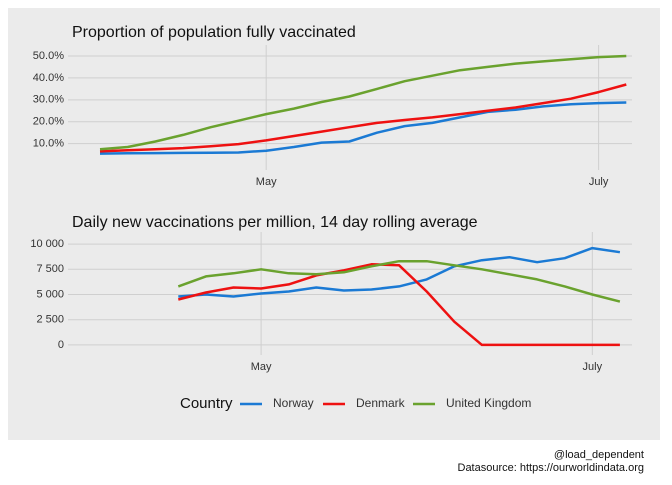 The height and width of the screenshot is (485, 672). What do you see at coordinates (551, 468) in the screenshot?
I see `caption: Datasource: https://ourworldindata.org` at bounding box center [551, 468].